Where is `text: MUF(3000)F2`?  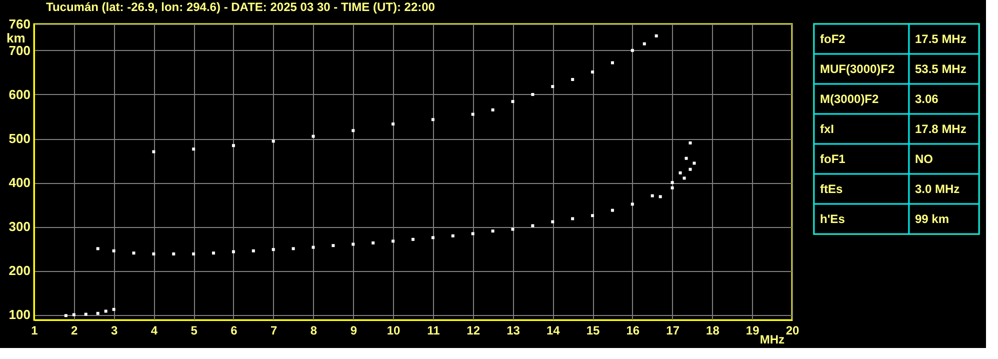 text: MUF(3000)F2 is located at coordinates (858, 69).